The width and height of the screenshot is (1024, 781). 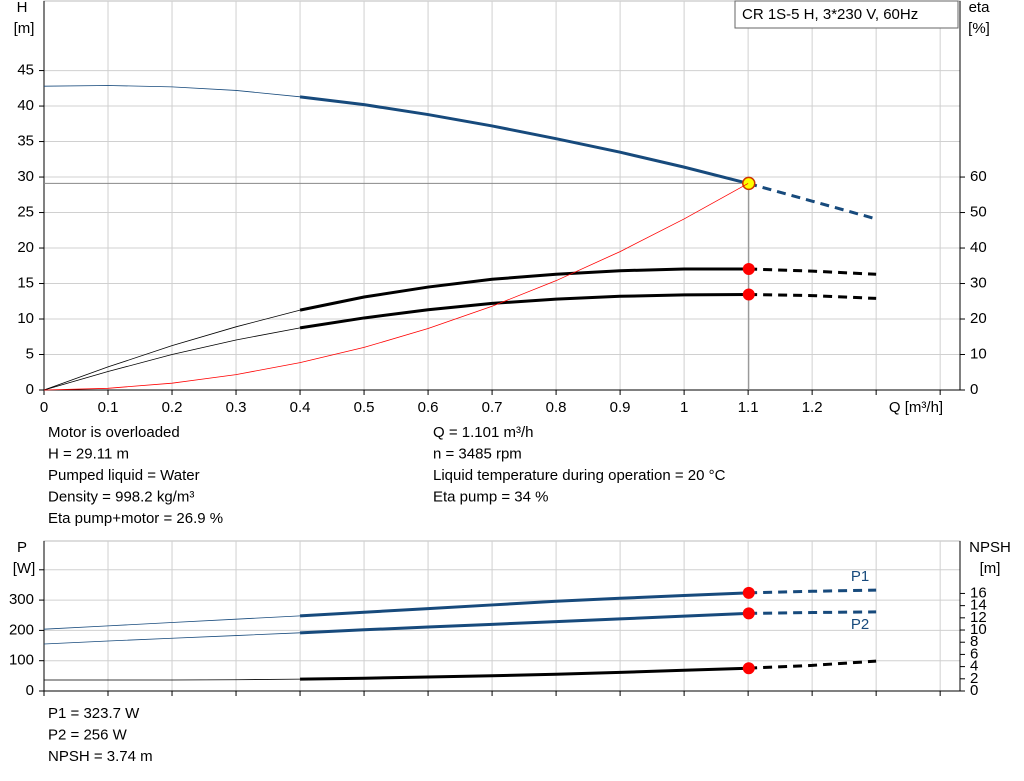 I want to click on x-tick-label: 0.6, so click(x=428, y=407).